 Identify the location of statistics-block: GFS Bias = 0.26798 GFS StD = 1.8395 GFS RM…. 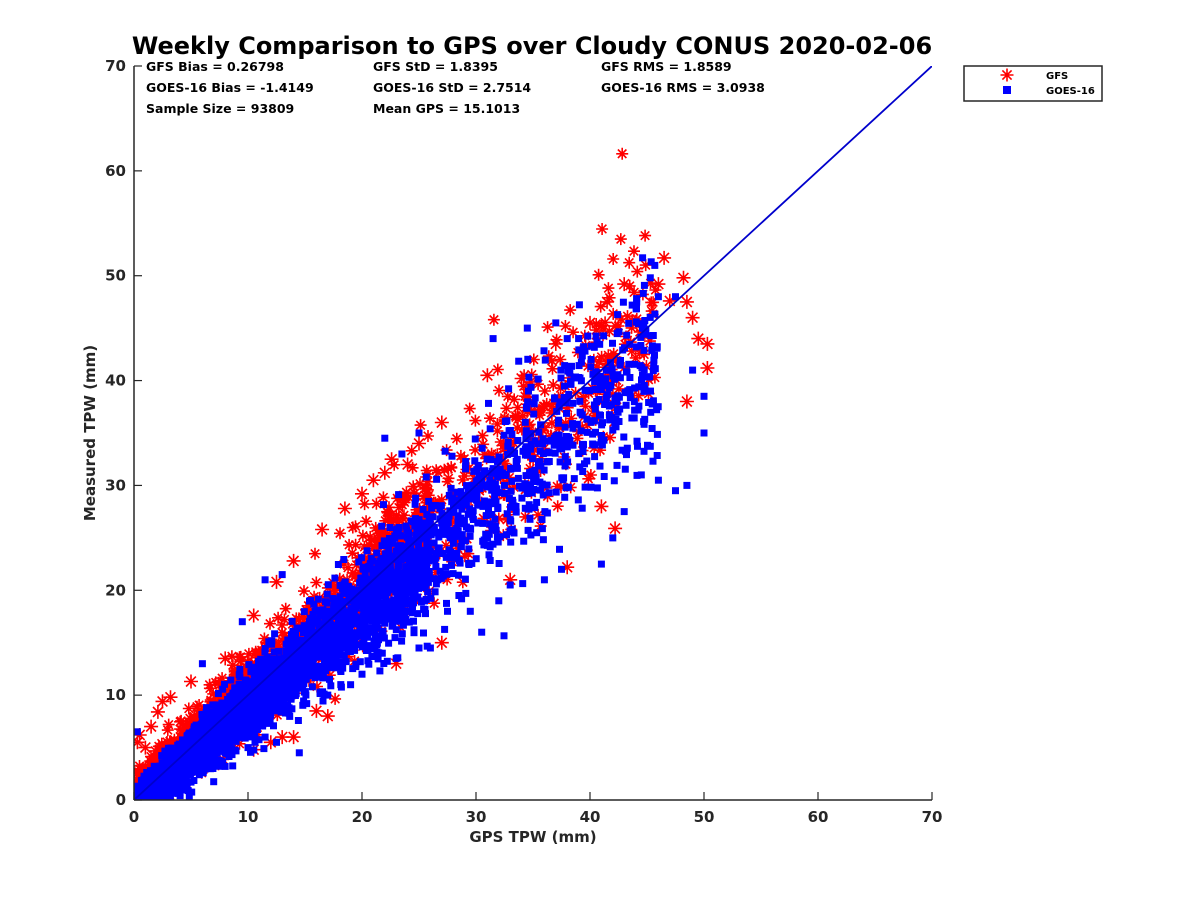
(455, 87).